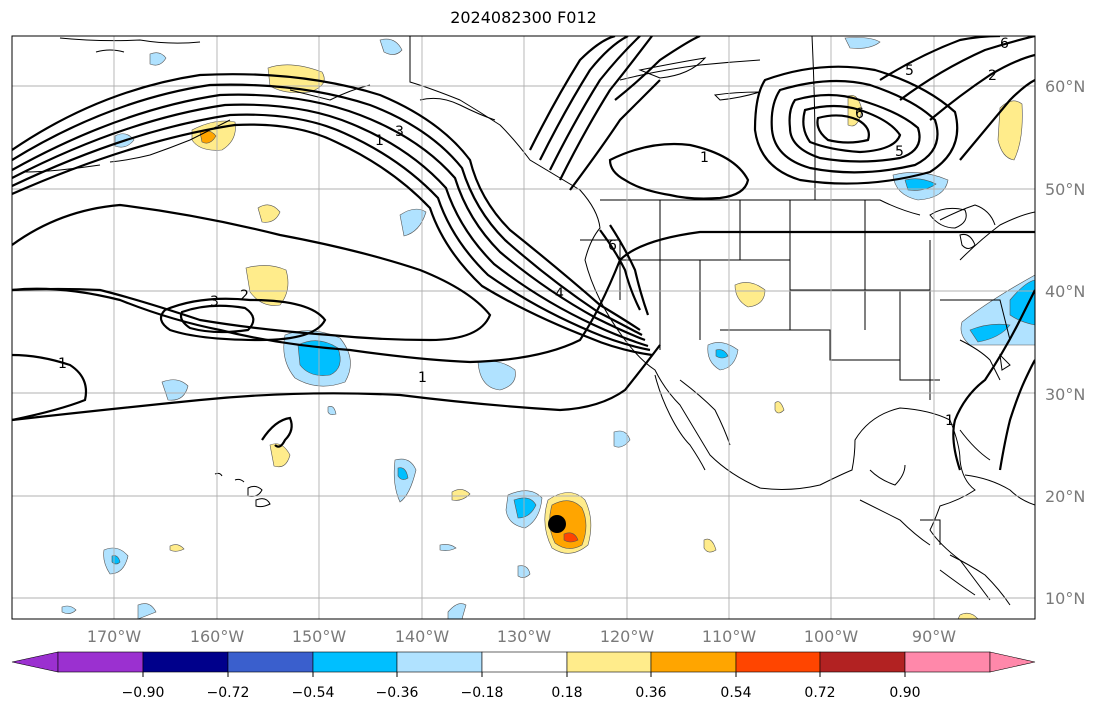 The image size is (1105, 712). What do you see at coordinates (143, 693) in the screenshot?
I see `colorbar-tick-label: −0.90` at bounding box center [143, 693].